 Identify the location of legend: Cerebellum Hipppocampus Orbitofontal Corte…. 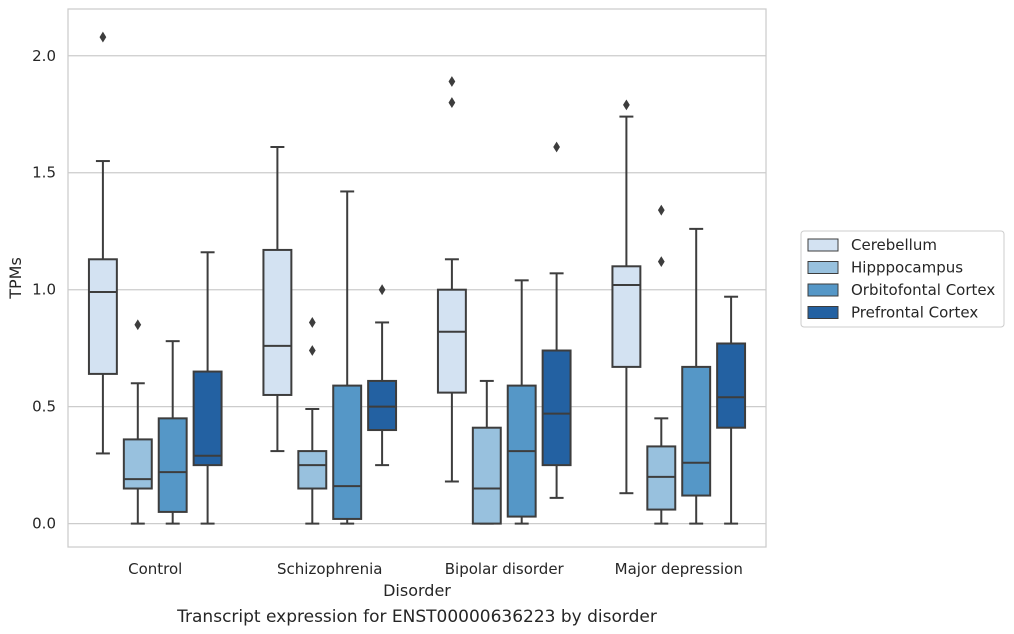
(902, 279).